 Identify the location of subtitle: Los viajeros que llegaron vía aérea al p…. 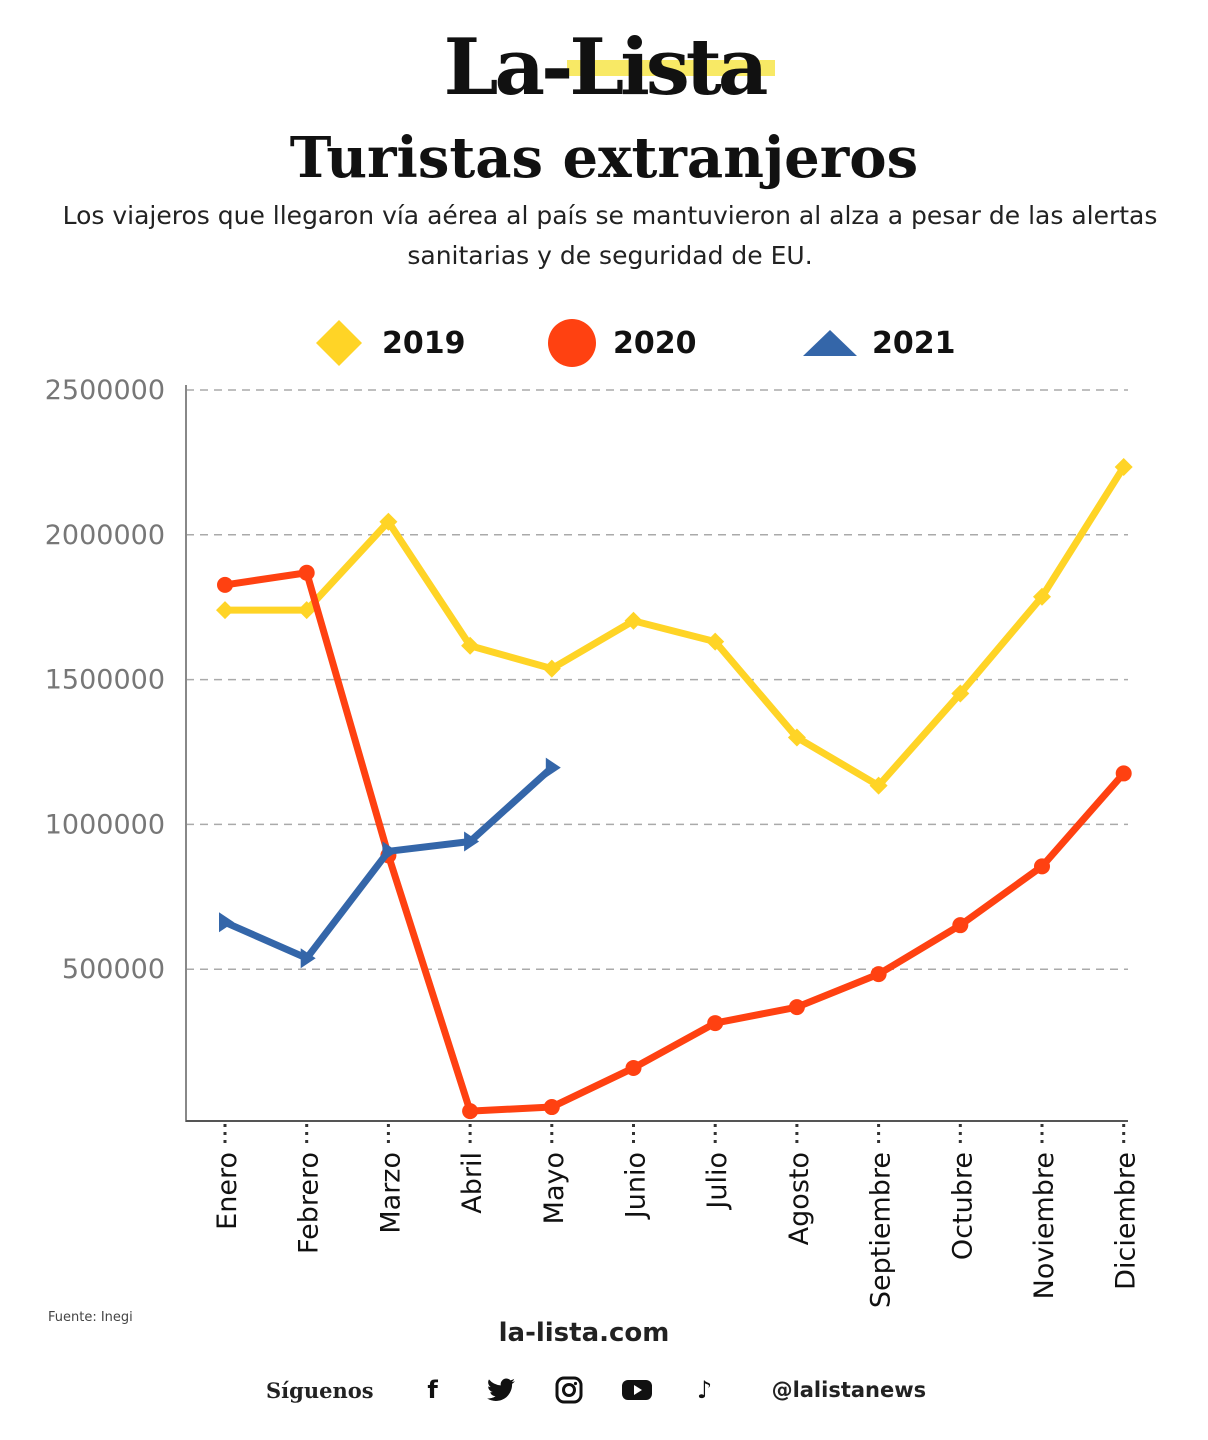
(610, 235).